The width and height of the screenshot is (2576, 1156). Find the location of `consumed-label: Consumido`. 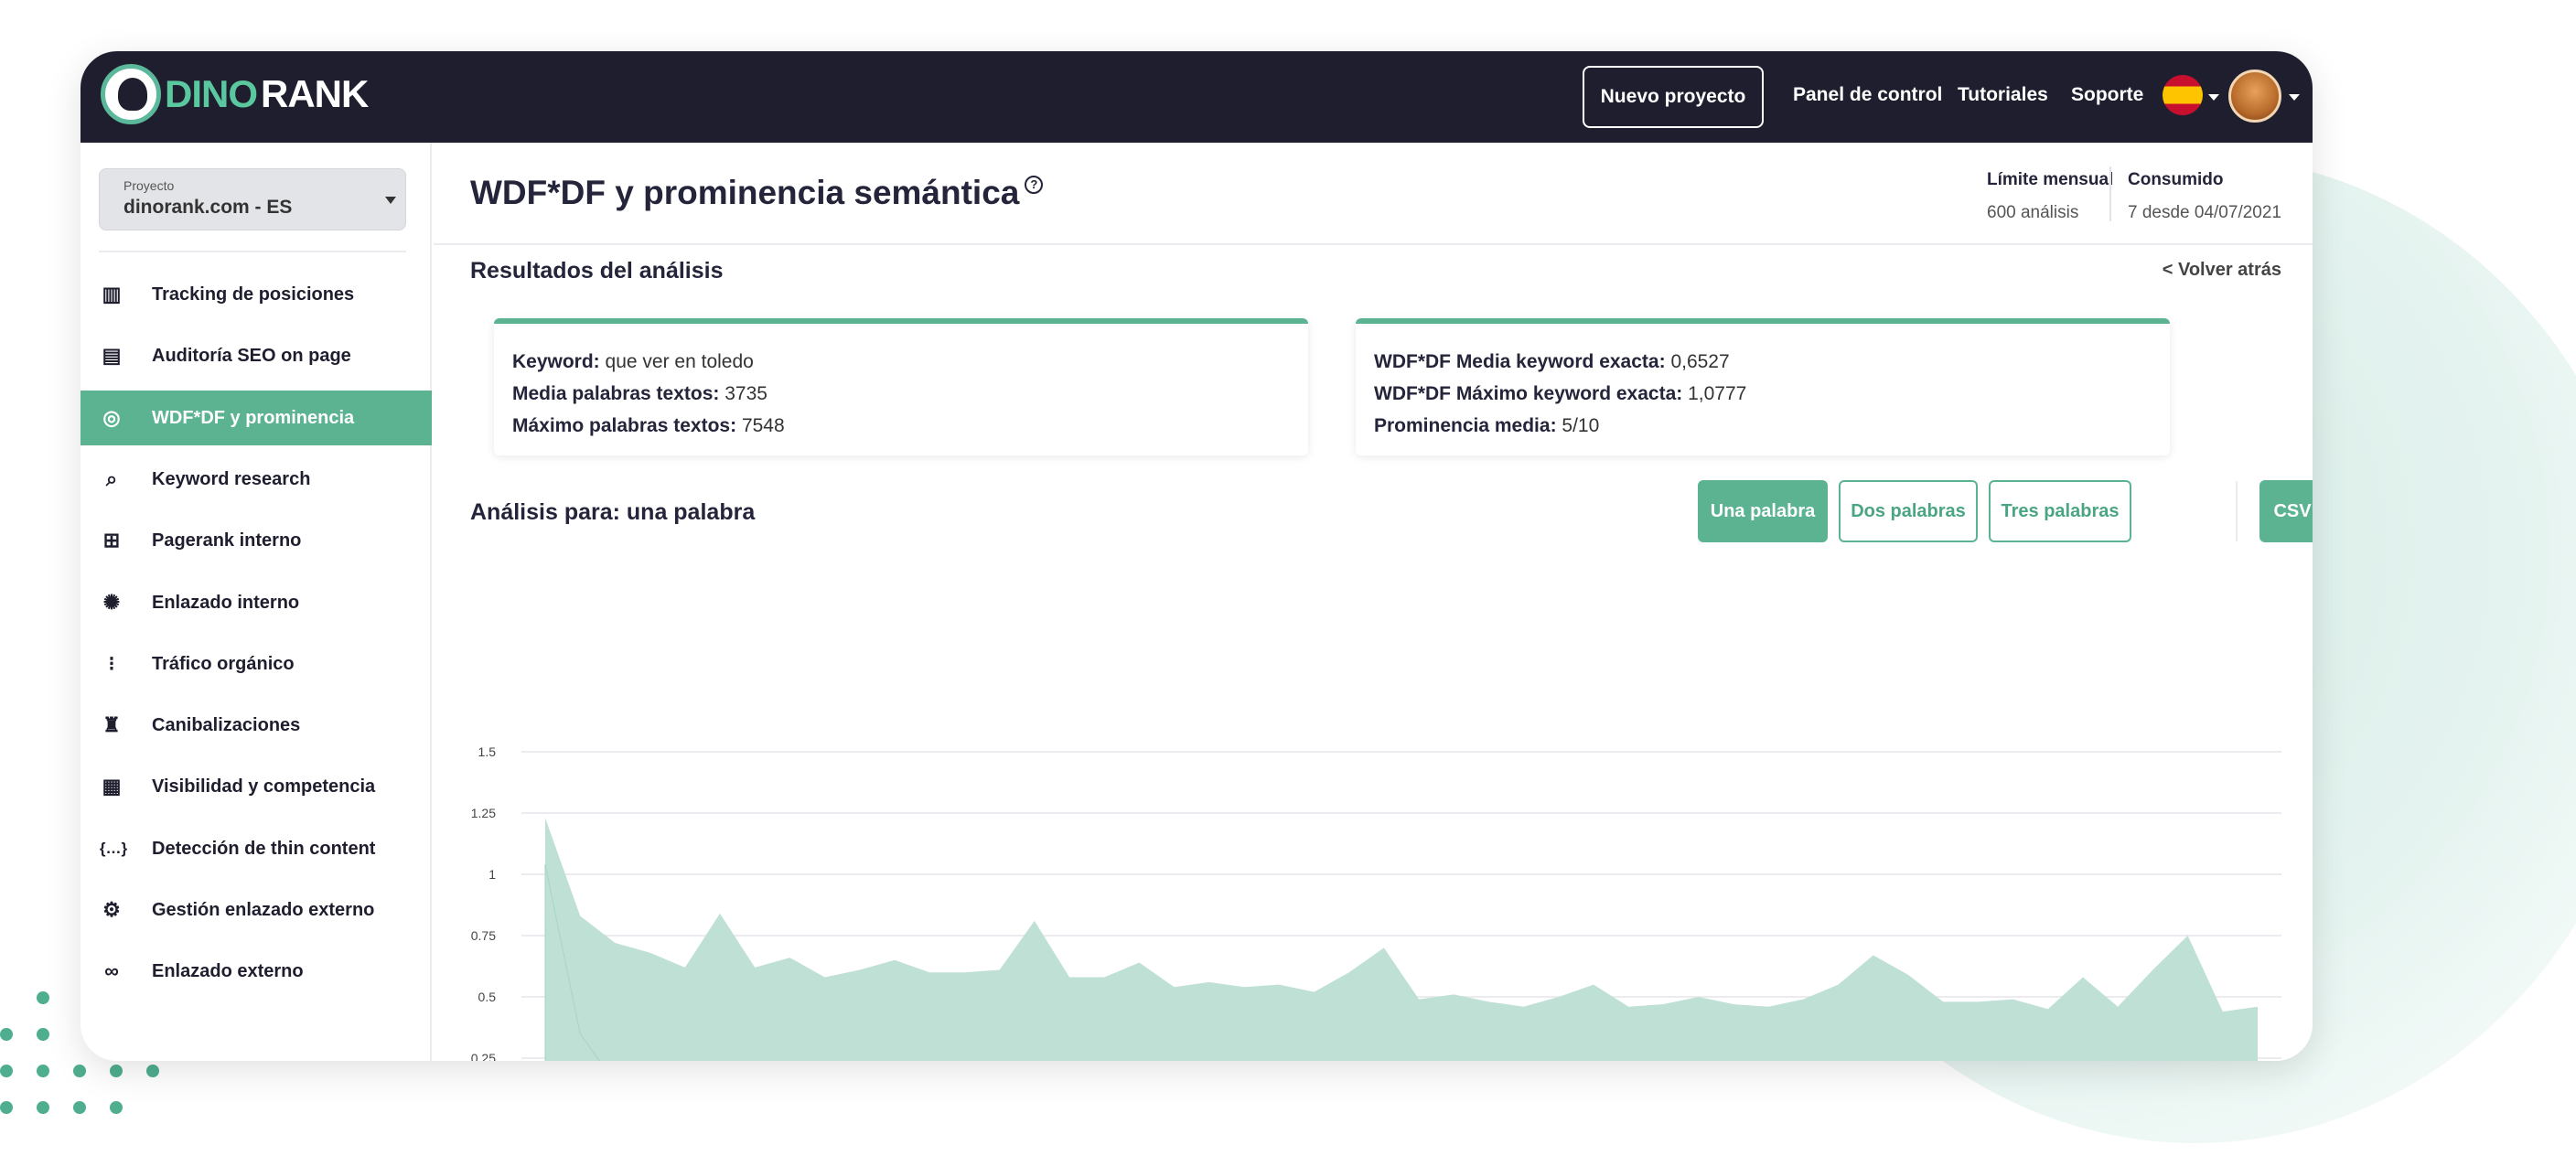

consumed-label: Consumido is located at coordinates (2176, 179).